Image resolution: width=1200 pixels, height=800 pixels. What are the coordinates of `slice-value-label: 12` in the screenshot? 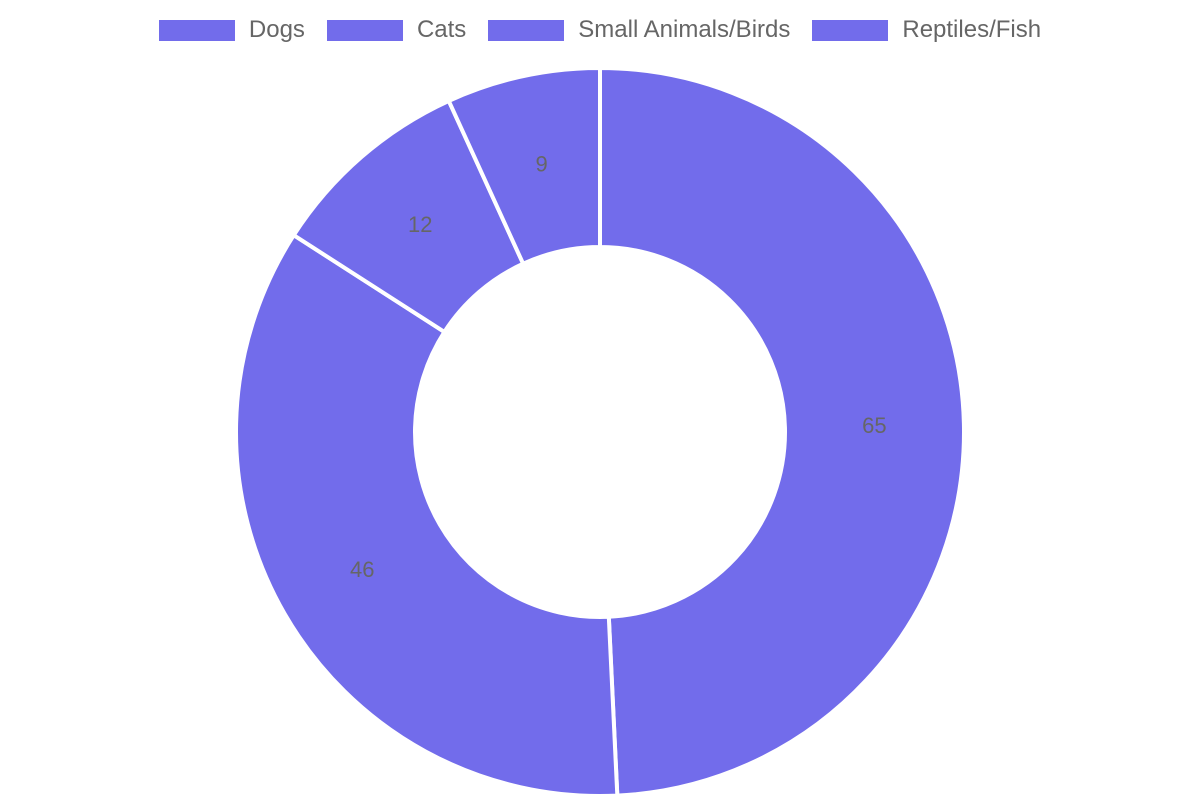 It's located at (420, 224).